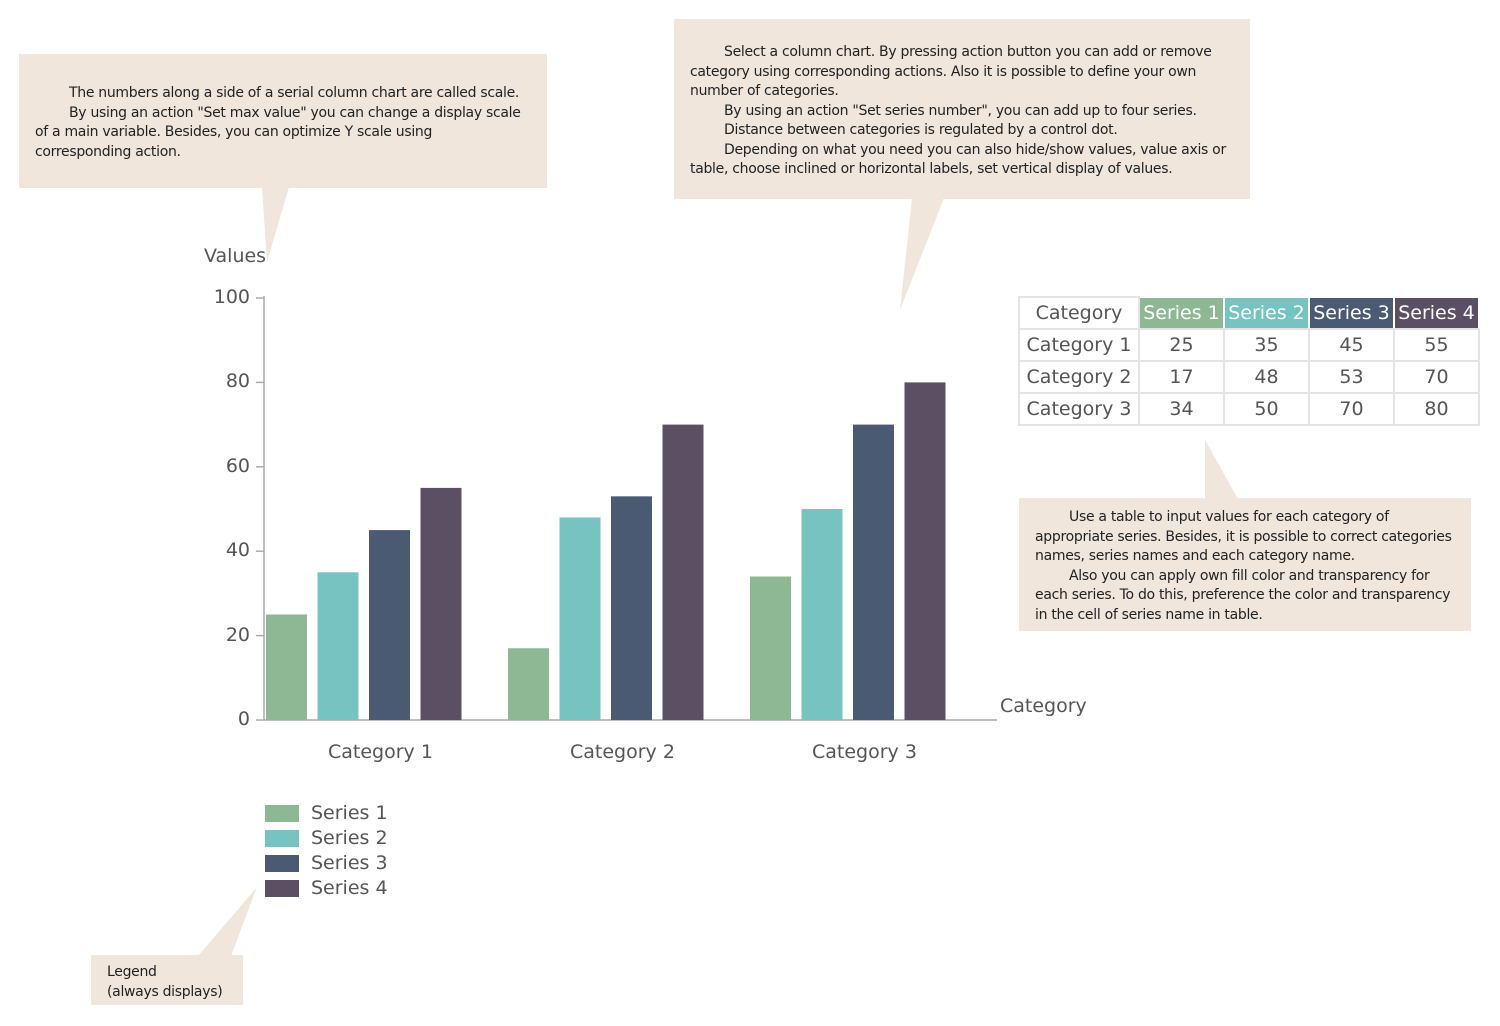 This screenshot has width=1500, height=1026. What do you see at coordinates (380, 752) in the screenshot?
I see `x-tick-label: Category 1` at bounding box center [380, 752].